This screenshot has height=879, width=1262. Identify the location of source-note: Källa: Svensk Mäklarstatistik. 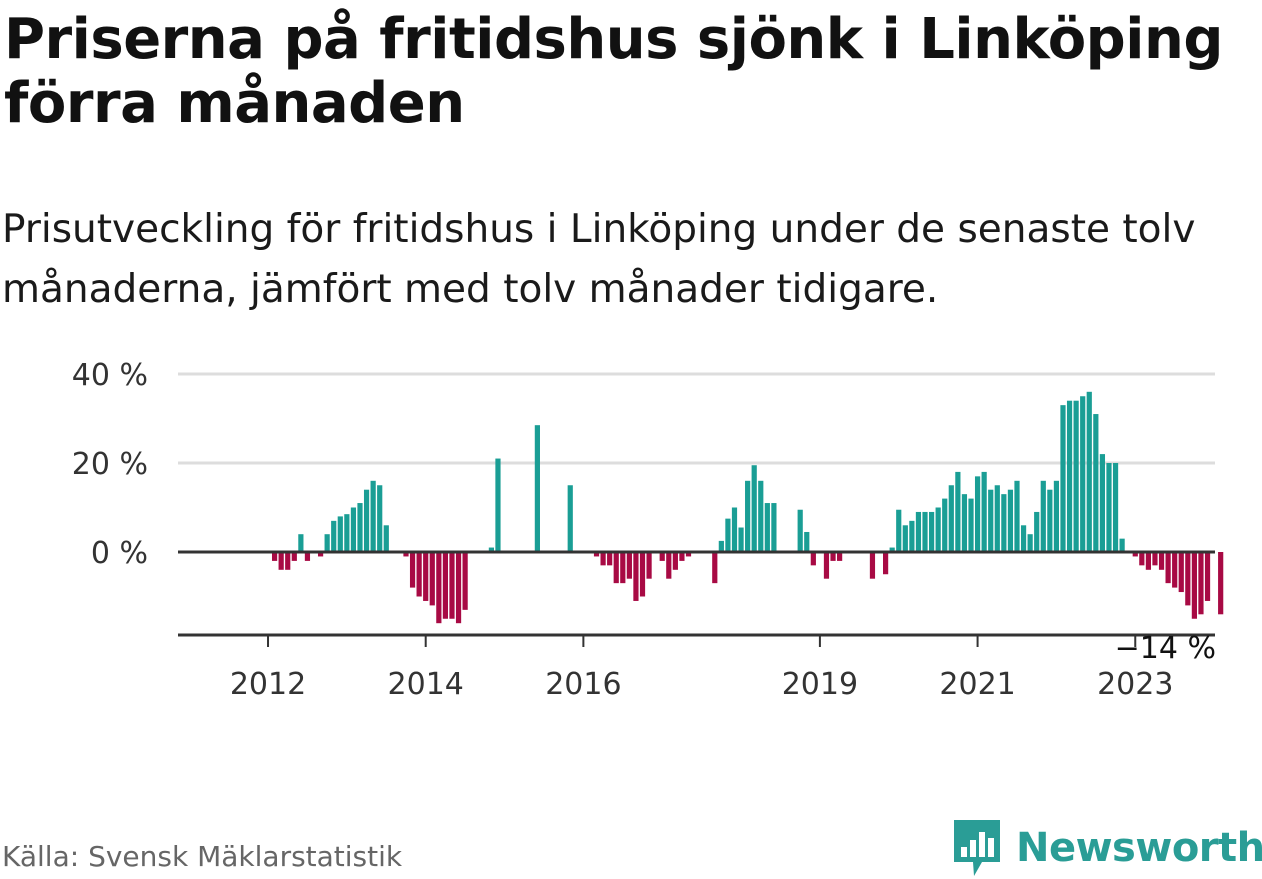
(202, 856).